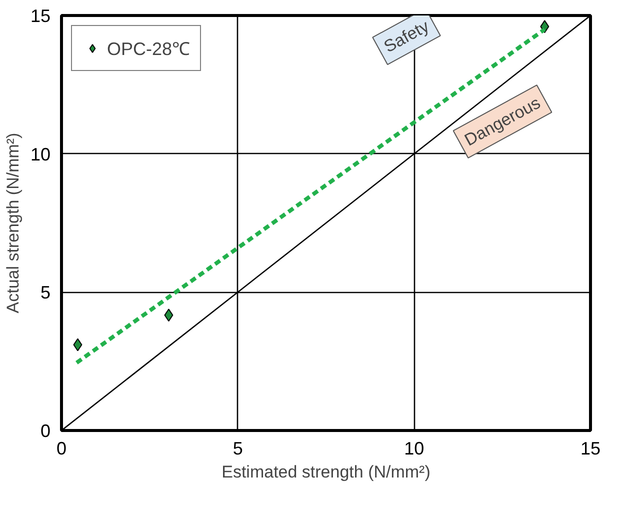 Image resolution: width=617 pixels, height=506 pixels. I want to click on y-tick-label: 5, so click(45, 292).